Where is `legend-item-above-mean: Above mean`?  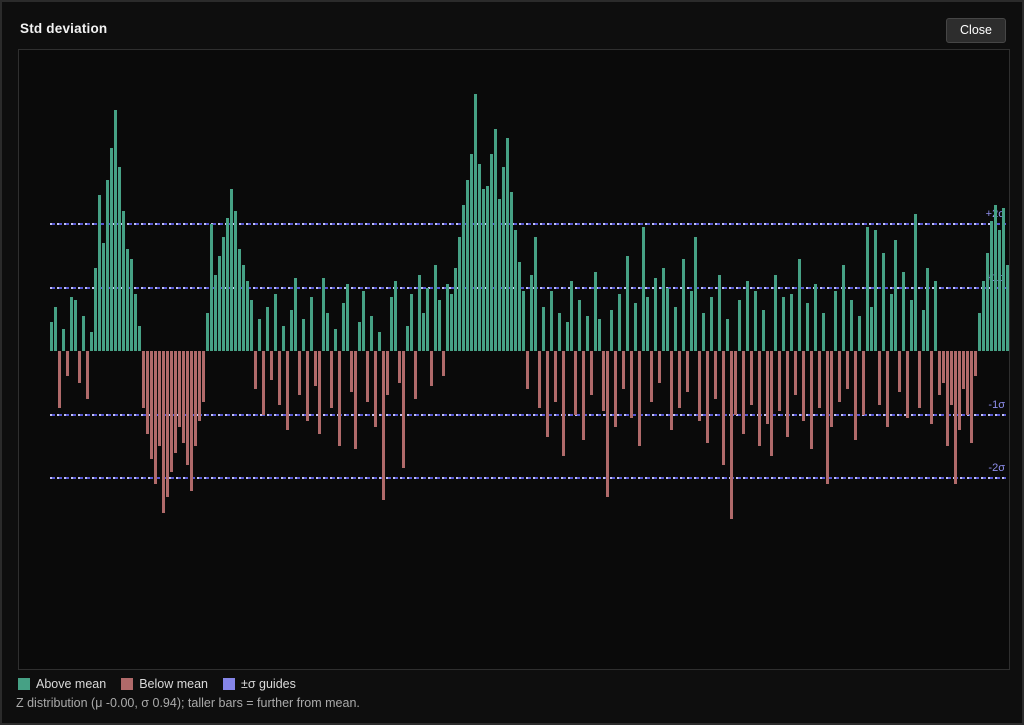
legend-item-above-mean: Above mean is located at coordinates (62, 684).